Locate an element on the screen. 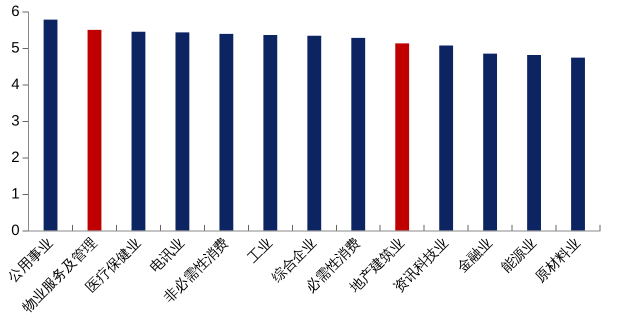 The image size is (640, 326). y-tick-label: 1 is located at coordinates (15, 193).